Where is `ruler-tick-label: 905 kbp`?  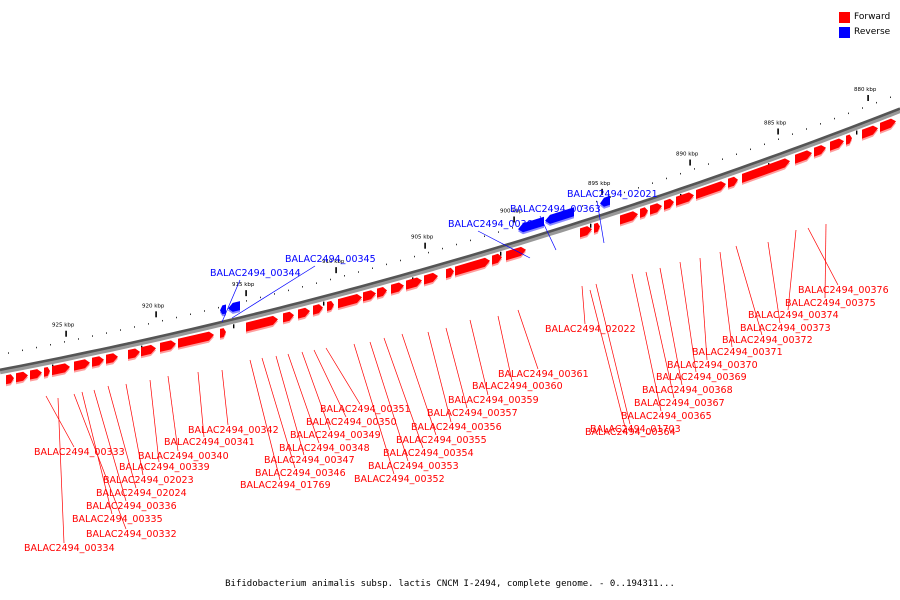
ruler-tick-label: 905 kbp is located at coordinates (422, 238).